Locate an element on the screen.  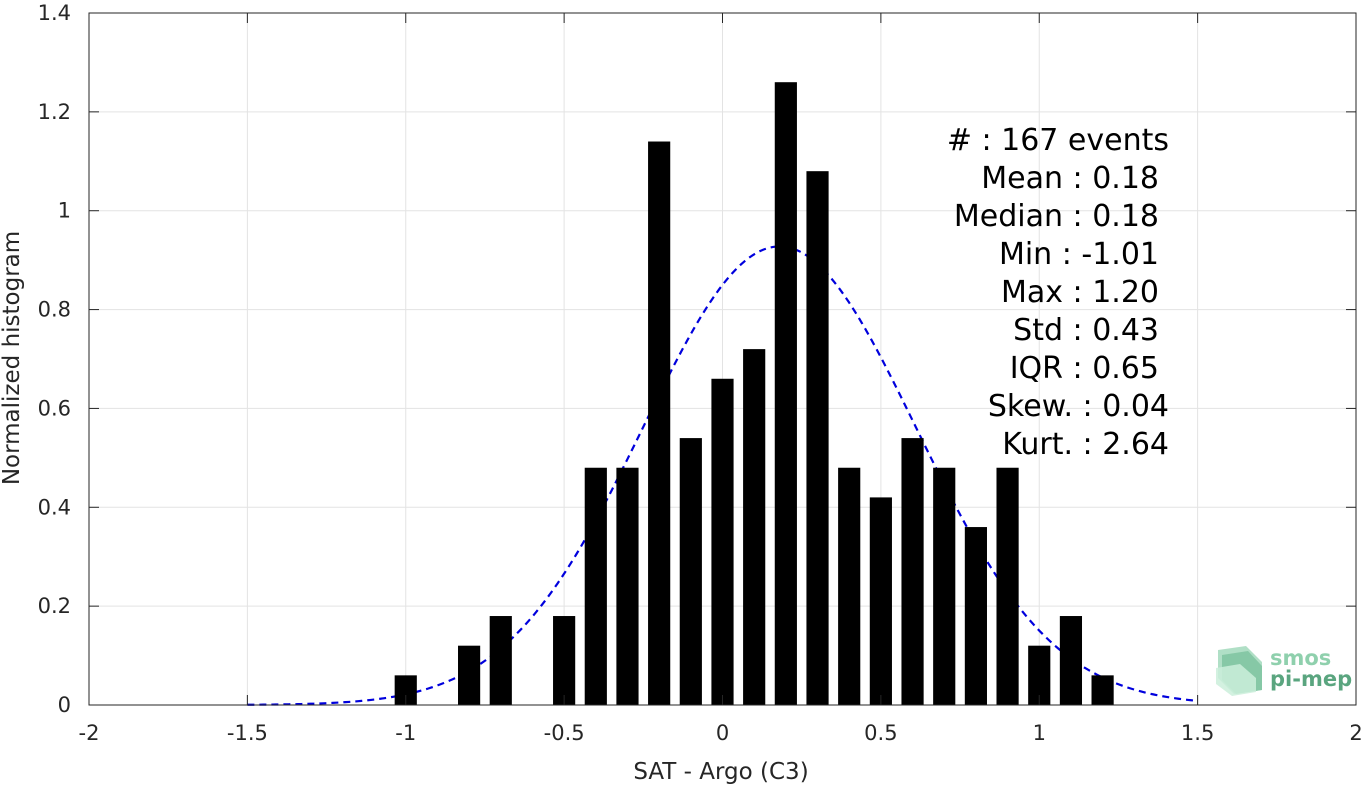
stats-line: Max : 1.20 is located at coordinates (1080, 292).